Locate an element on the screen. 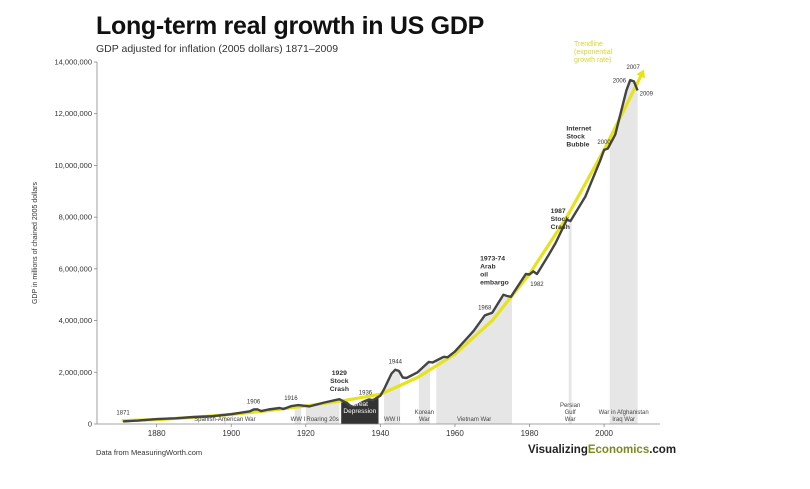  period-label: WW I is located at coordinates (298, 420).